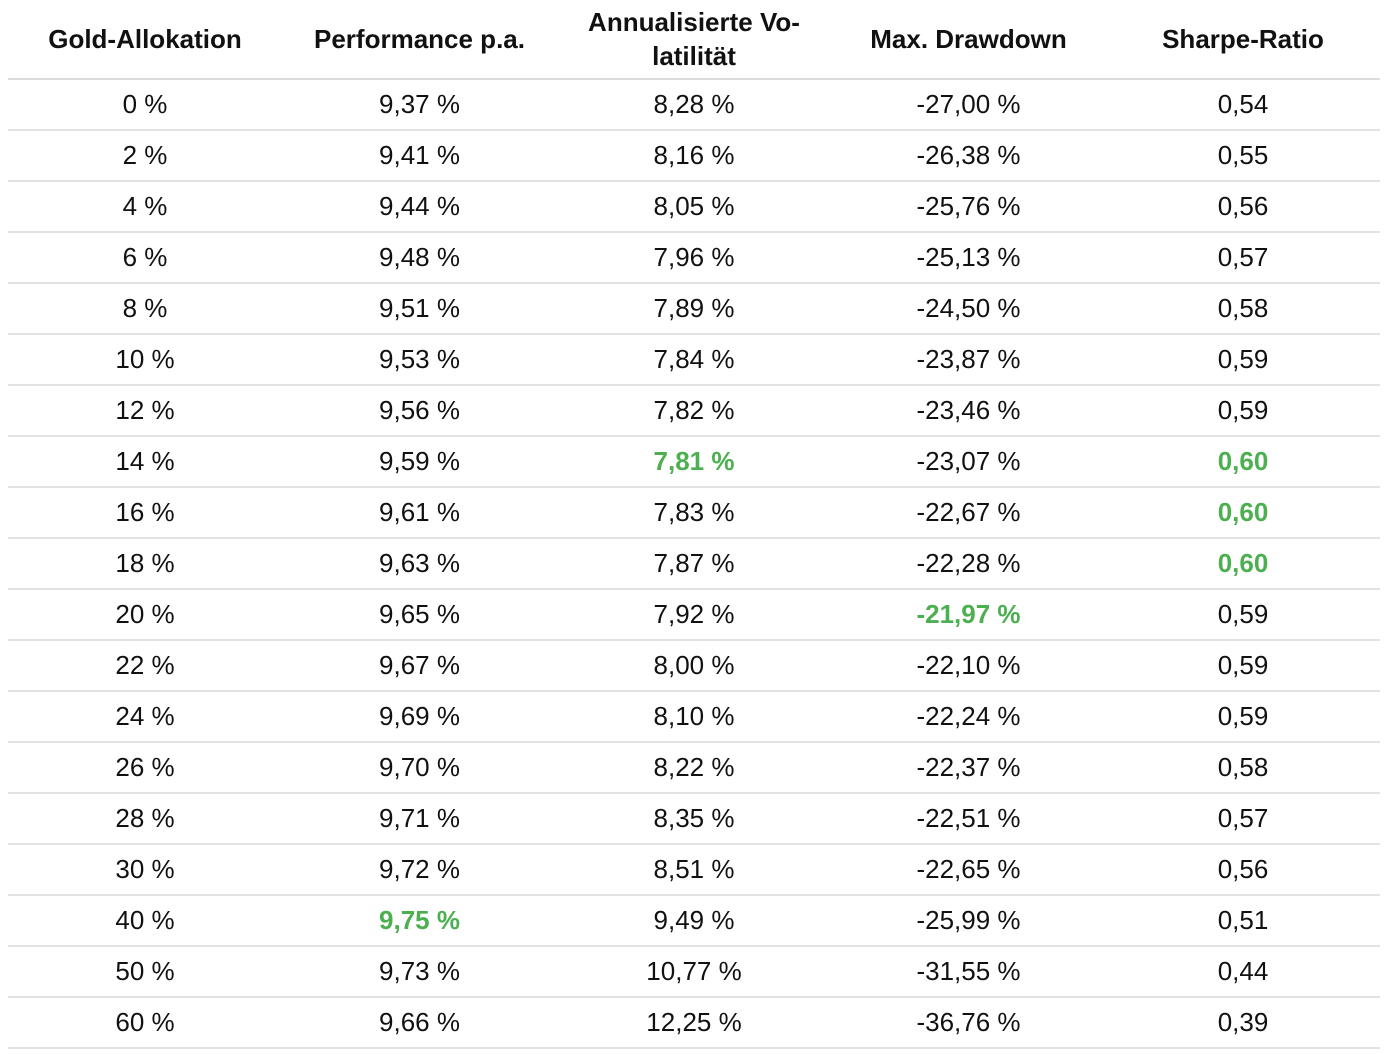 This screenshot has height=1054, width=1388. I want to click on table-row: 8 % 9,51 % 7,89 % -24,50 % 0,58, so click(694, 309).